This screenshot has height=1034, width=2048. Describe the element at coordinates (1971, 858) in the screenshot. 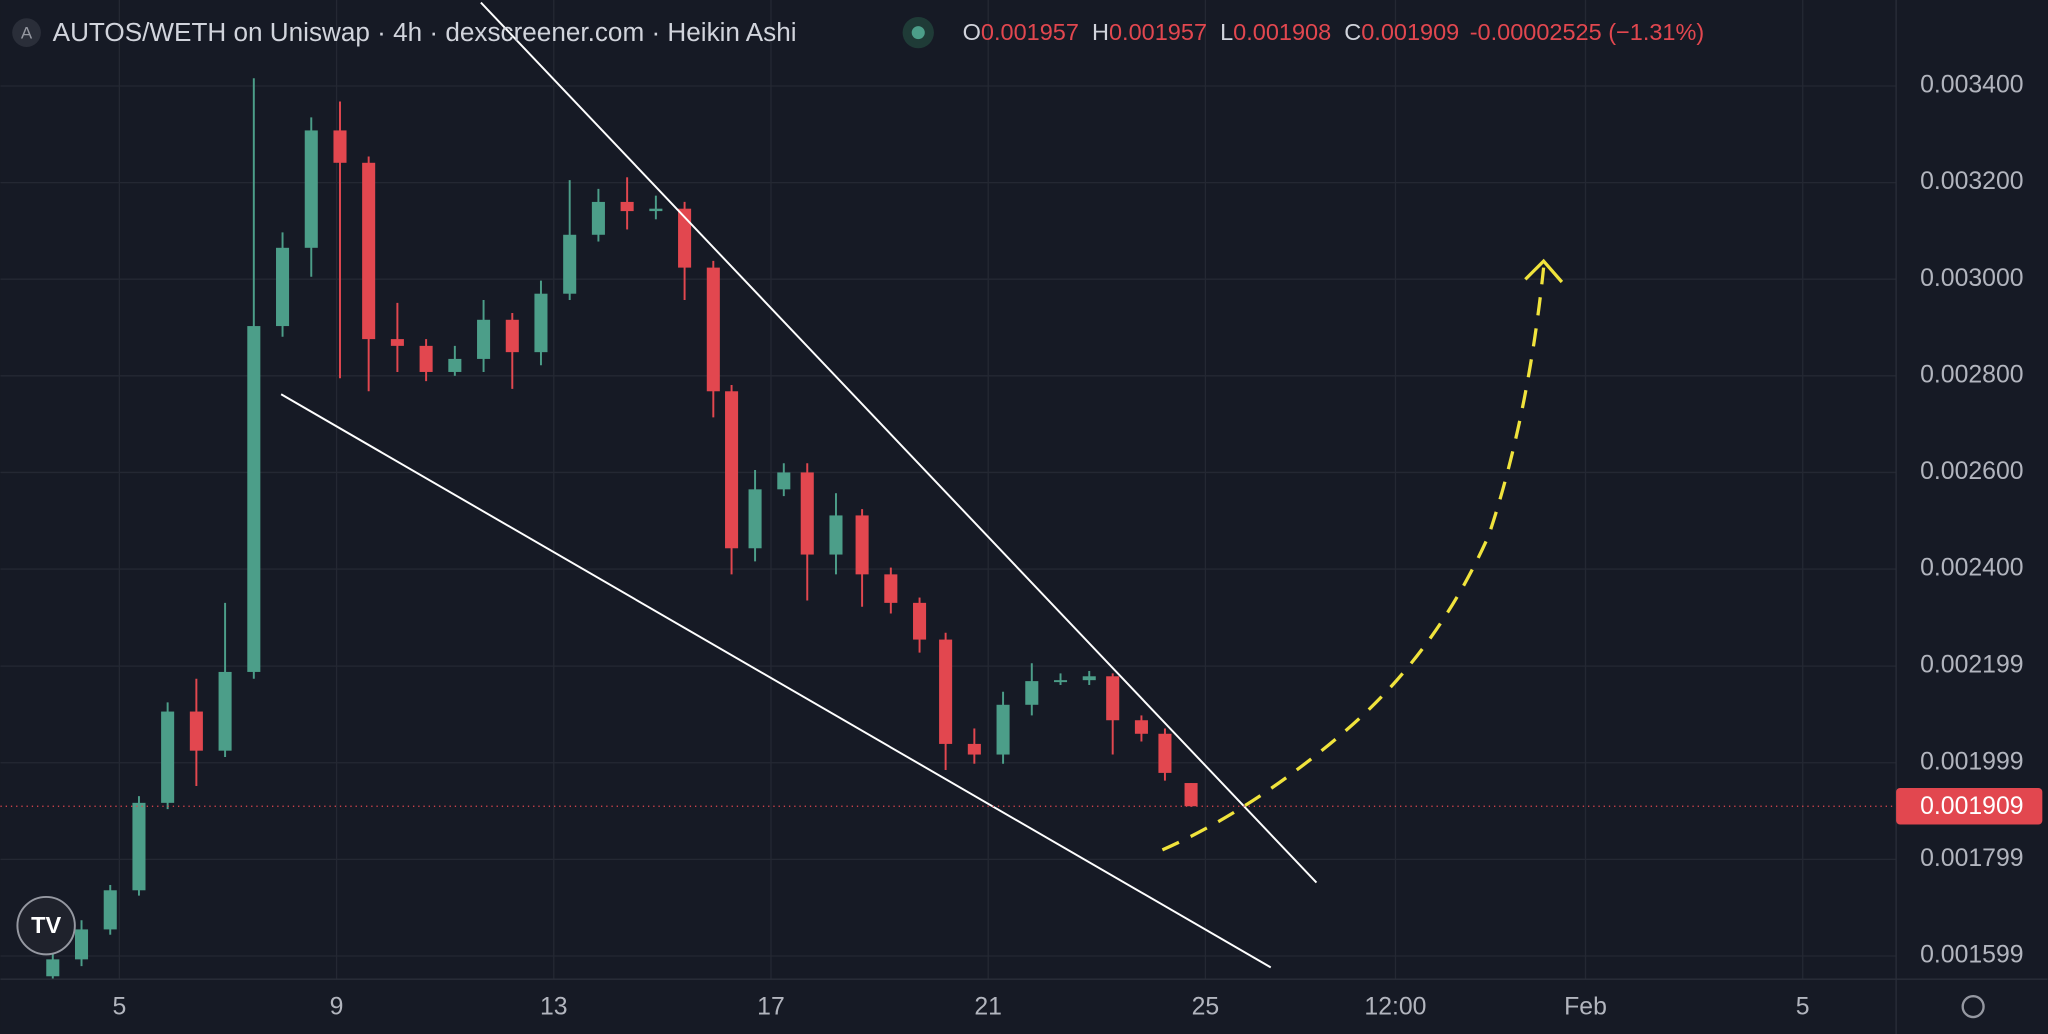

I see `y-tick-label: 0.001799` at that location.